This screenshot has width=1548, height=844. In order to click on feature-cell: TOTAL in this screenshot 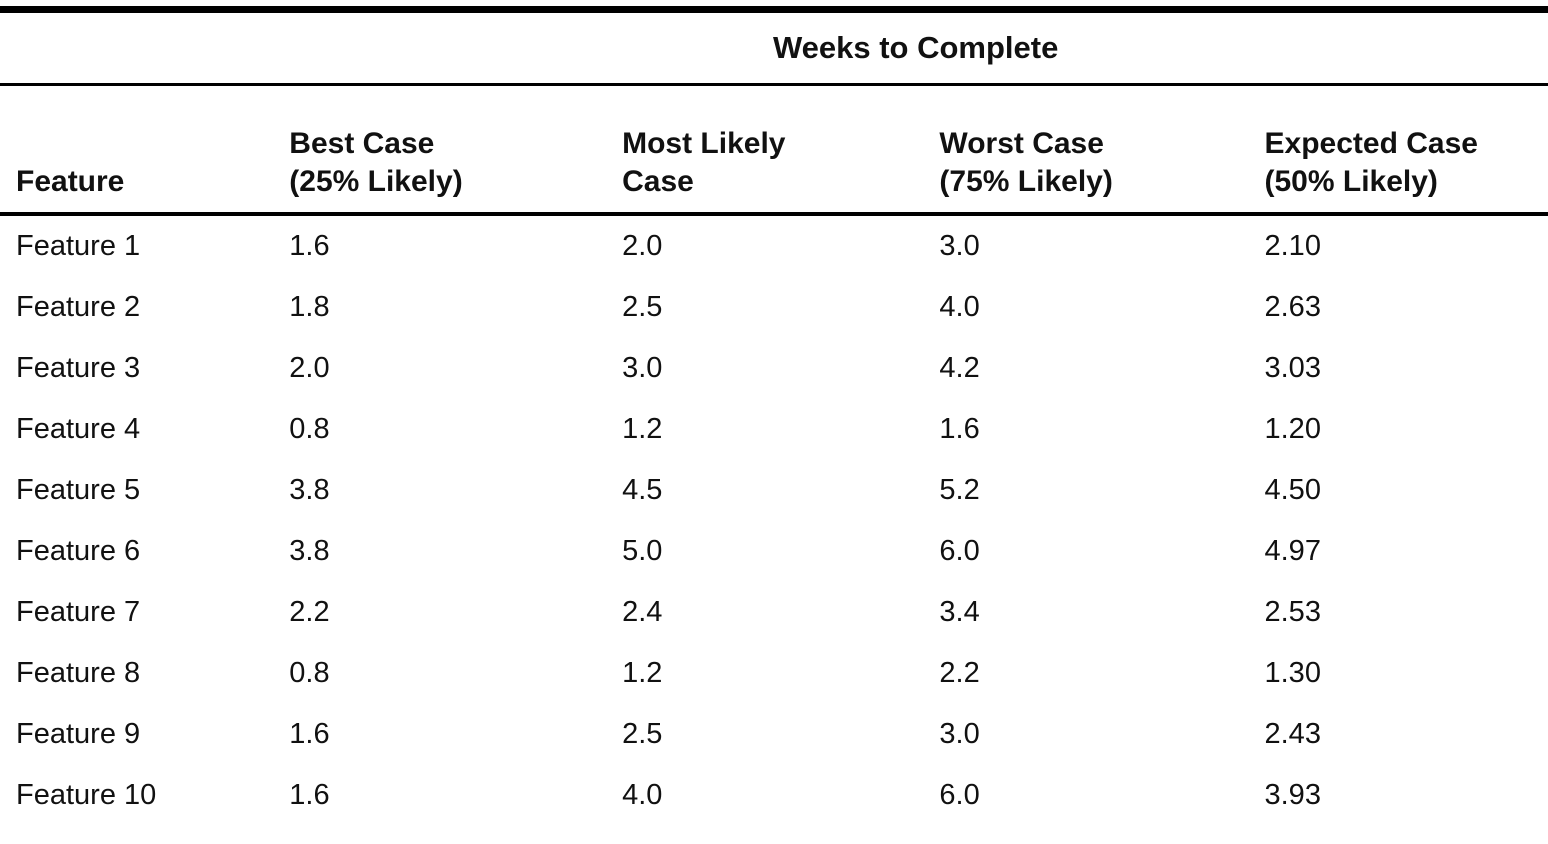, I will do `click(141, 835)`.